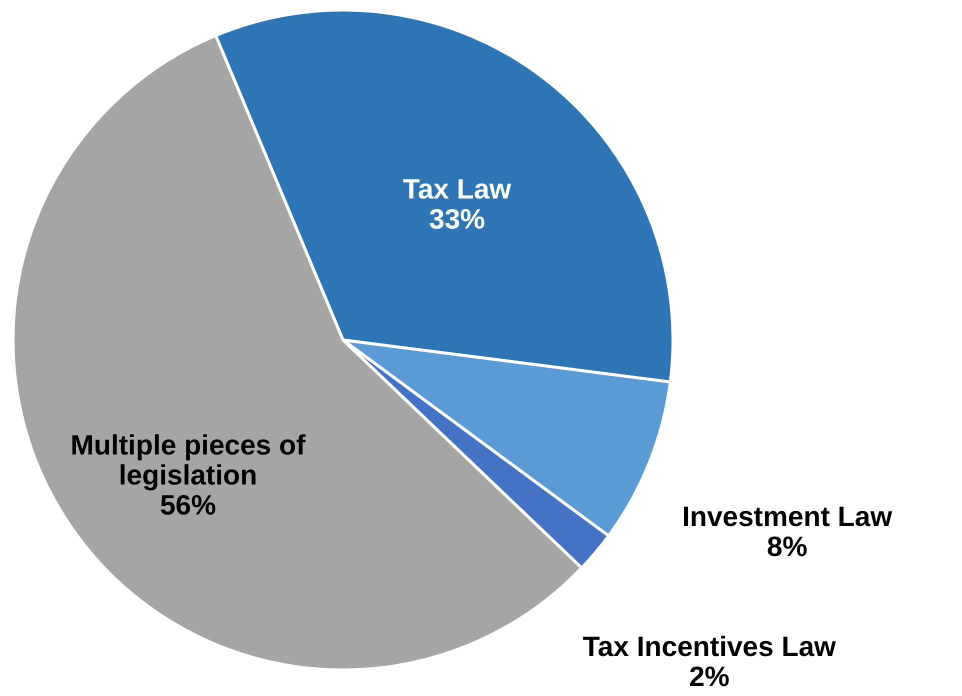 The width and height of the screenshot is (962, 696). What do you see at coordinates (188, 505) in the screenshot?
I see `data-label: 56%` at bounding box center [188, 505].